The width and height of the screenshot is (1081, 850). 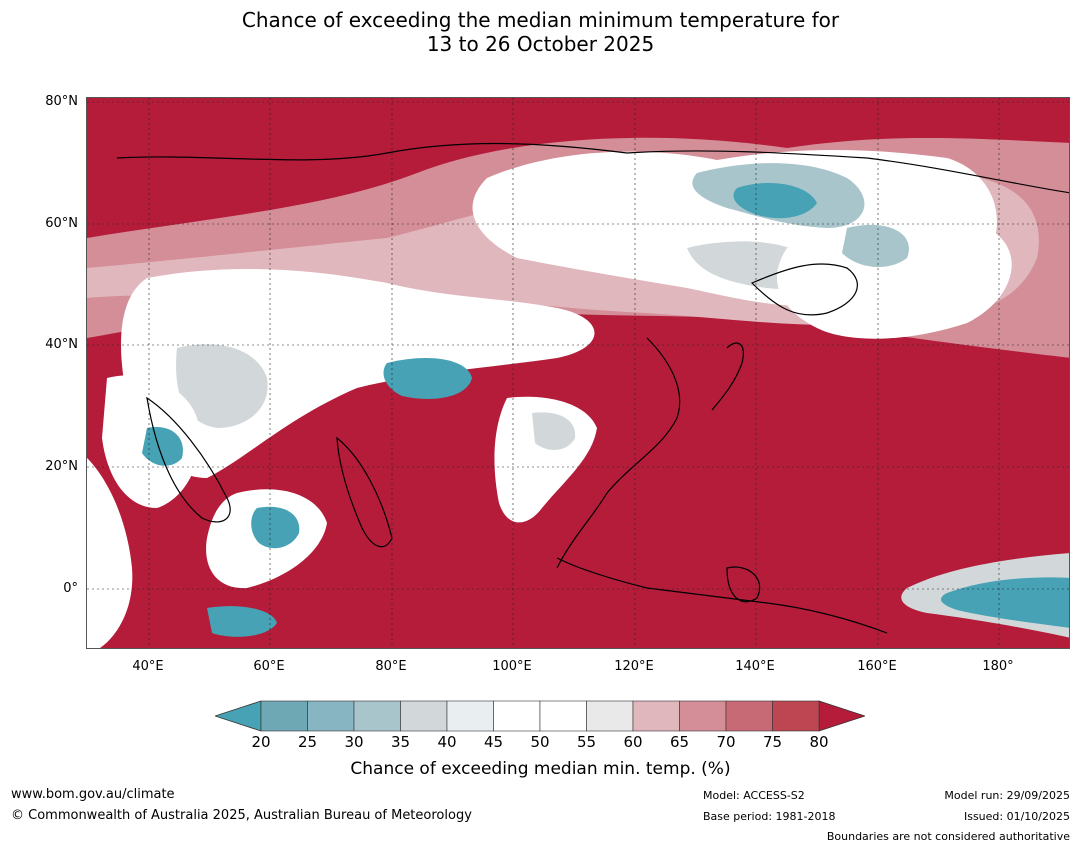 I want to click on colorbar-tick-label: 70, so click(x=726, y=742).